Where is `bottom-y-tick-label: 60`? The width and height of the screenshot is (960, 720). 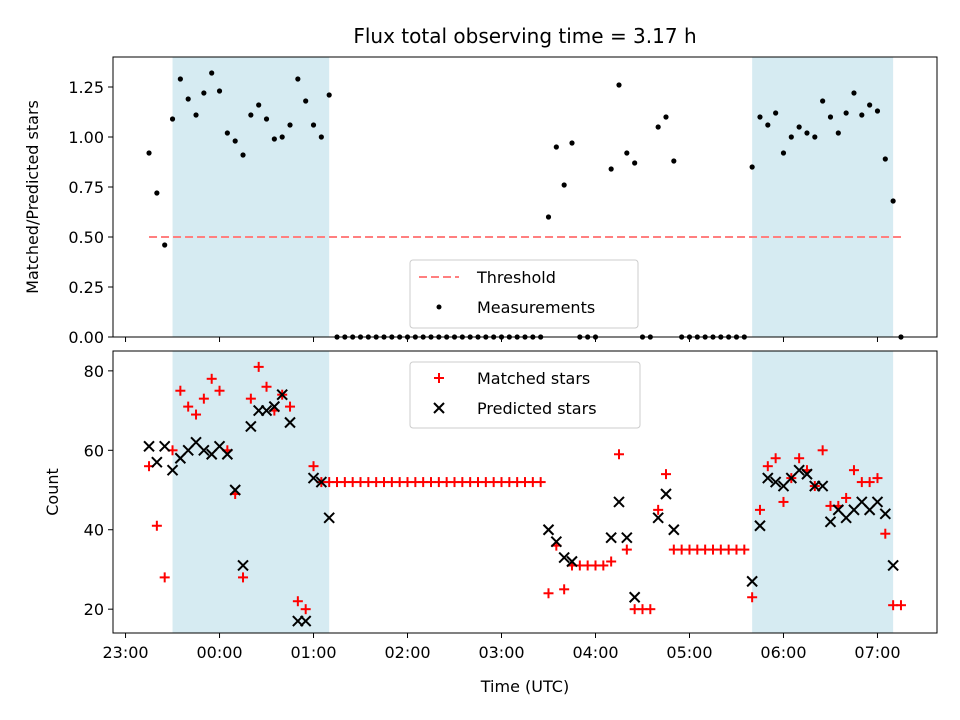
bottom-y-tick-label: 60 is located at coordinates (94, 450).